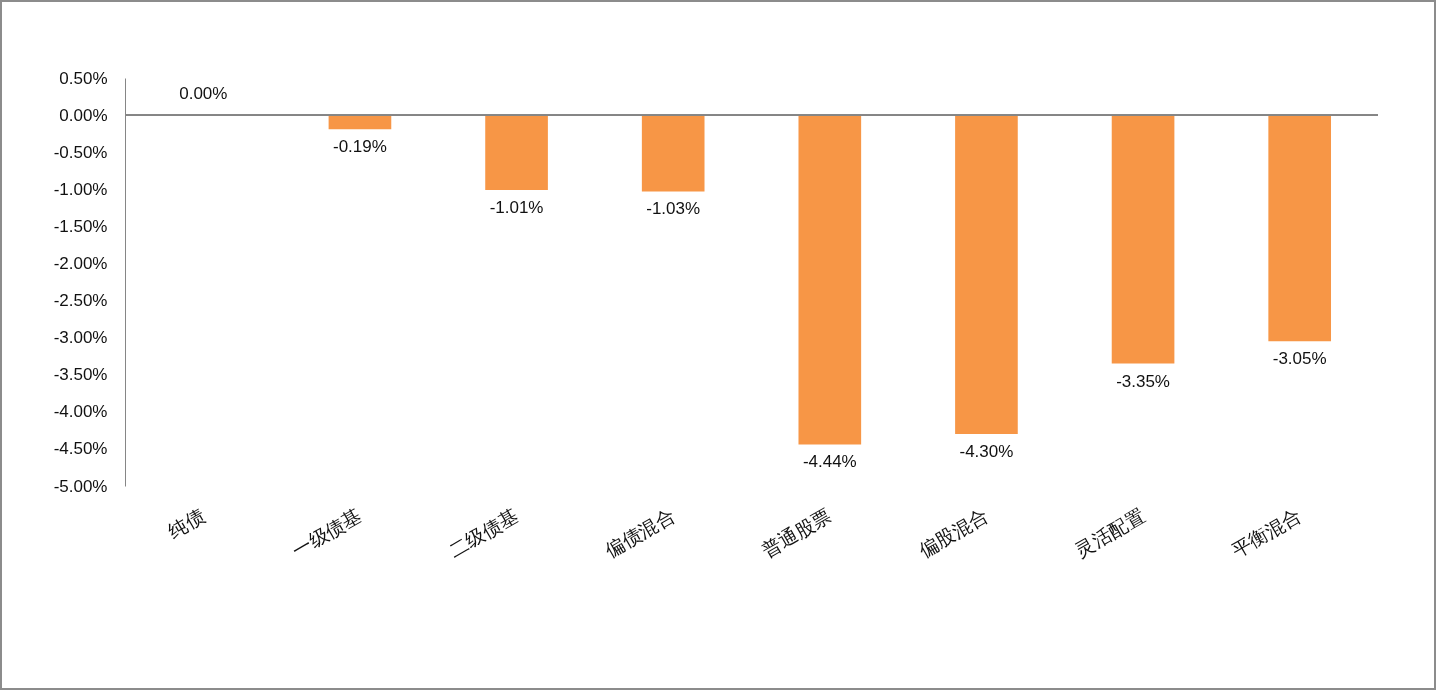 The height and width of the screenshot is (690, 1436). What do you see at coordinates (360, 147) in the screenshot?
I see `data-label: -0.19%` at bounding box center [360, 147].